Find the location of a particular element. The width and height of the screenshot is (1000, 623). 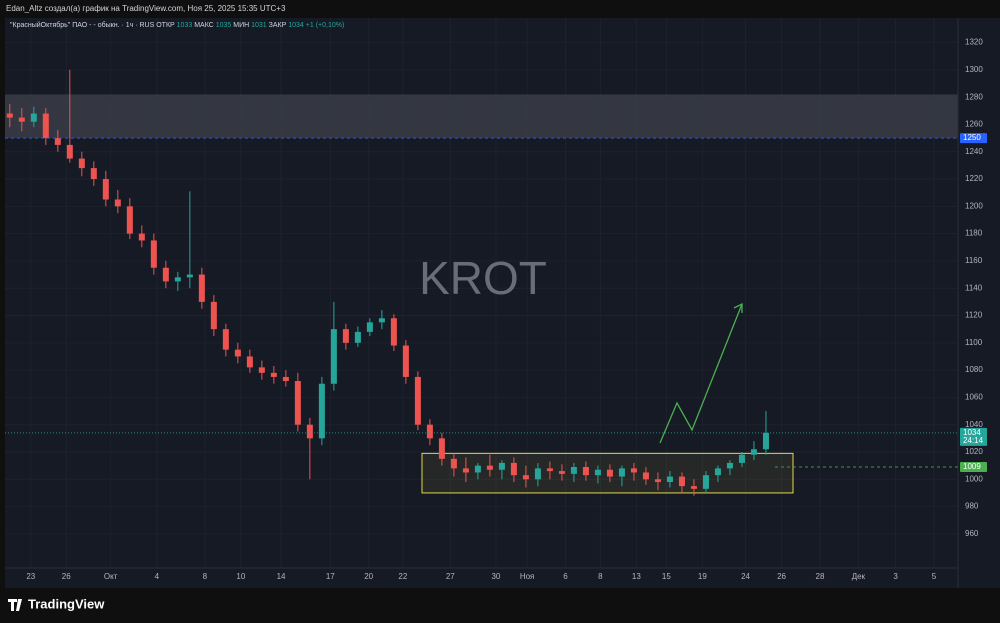

y-tick-label: 960 is located at coordinates (972, 533).